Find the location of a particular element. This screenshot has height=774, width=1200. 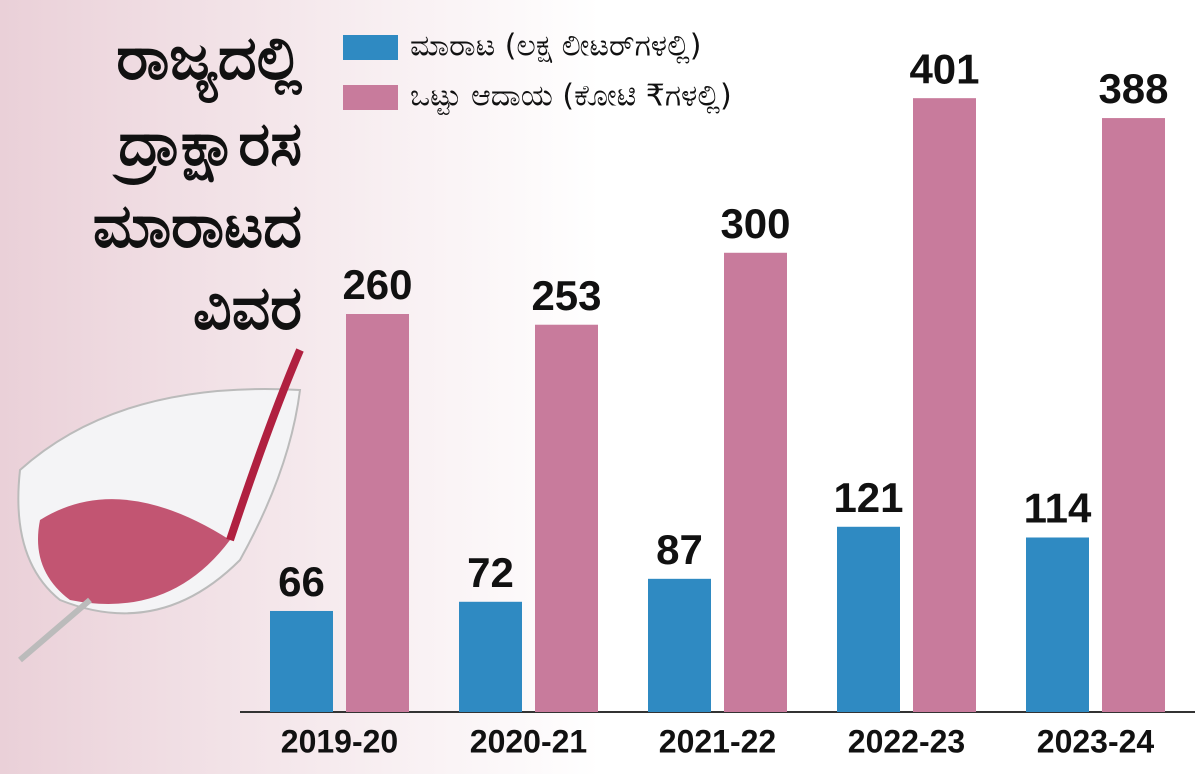

chart-title: ವಿವರ is located at coordinates (247, 309).